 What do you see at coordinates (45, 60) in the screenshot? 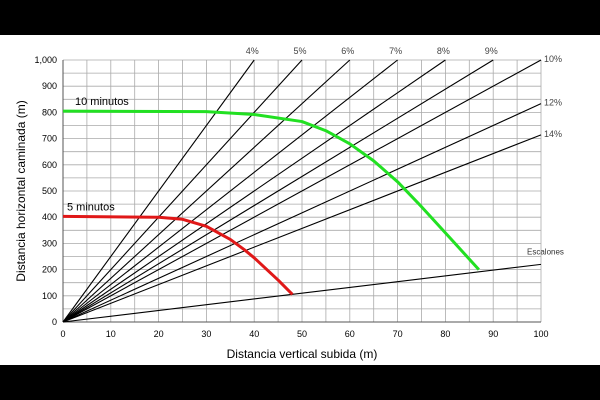
I see `y-tick-label: 1,000` at bounding box center [45, 60].